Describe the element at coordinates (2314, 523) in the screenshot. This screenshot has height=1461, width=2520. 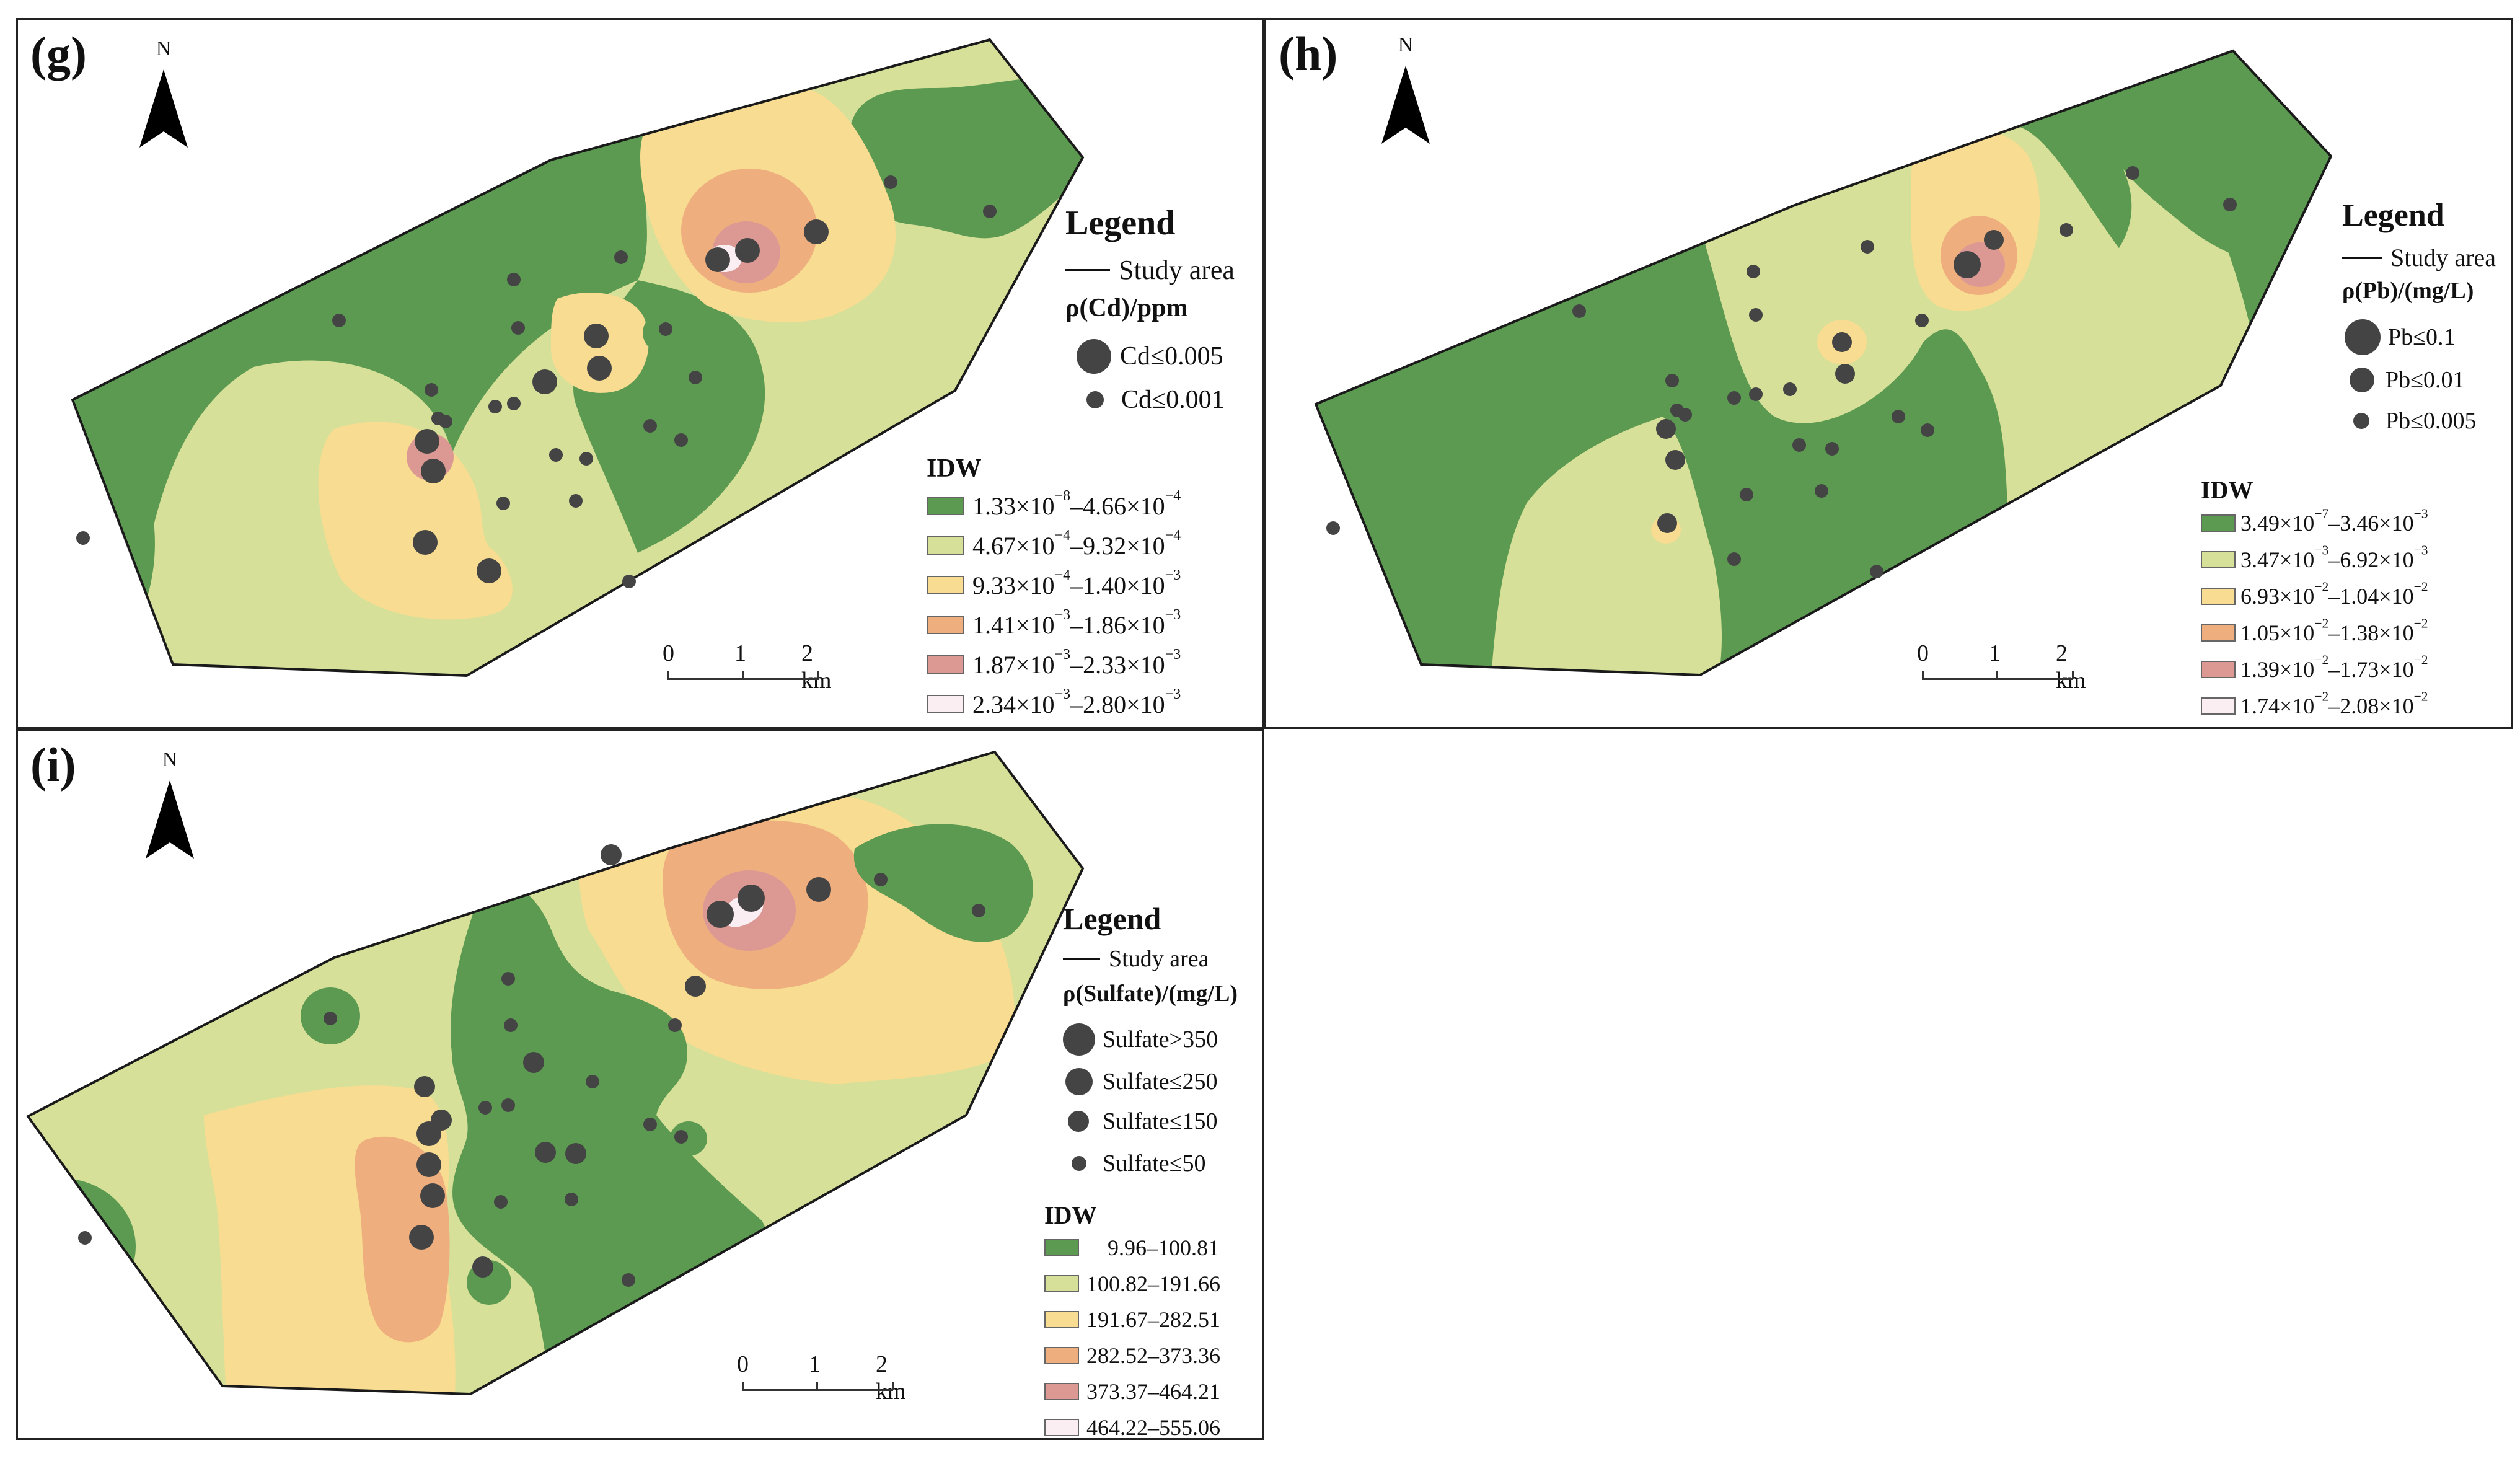
I see `idw-class-row: 3.49×10−7–3.46×10−3` at that location.